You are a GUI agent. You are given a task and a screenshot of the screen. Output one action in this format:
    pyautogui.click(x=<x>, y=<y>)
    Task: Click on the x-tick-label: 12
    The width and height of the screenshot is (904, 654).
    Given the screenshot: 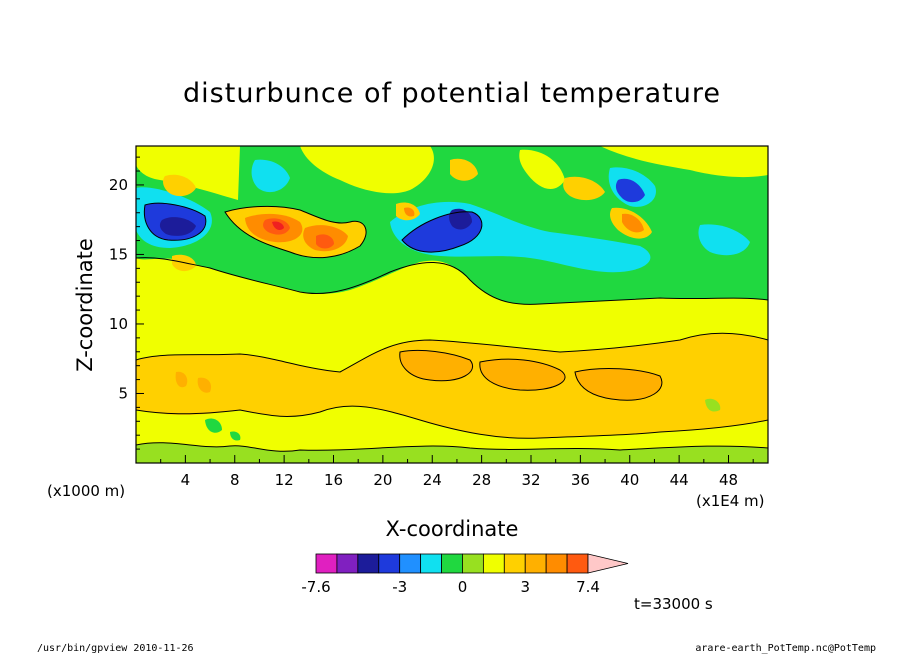 What is the action you would take?
    pyautogui.click(x=284, y=480)
    